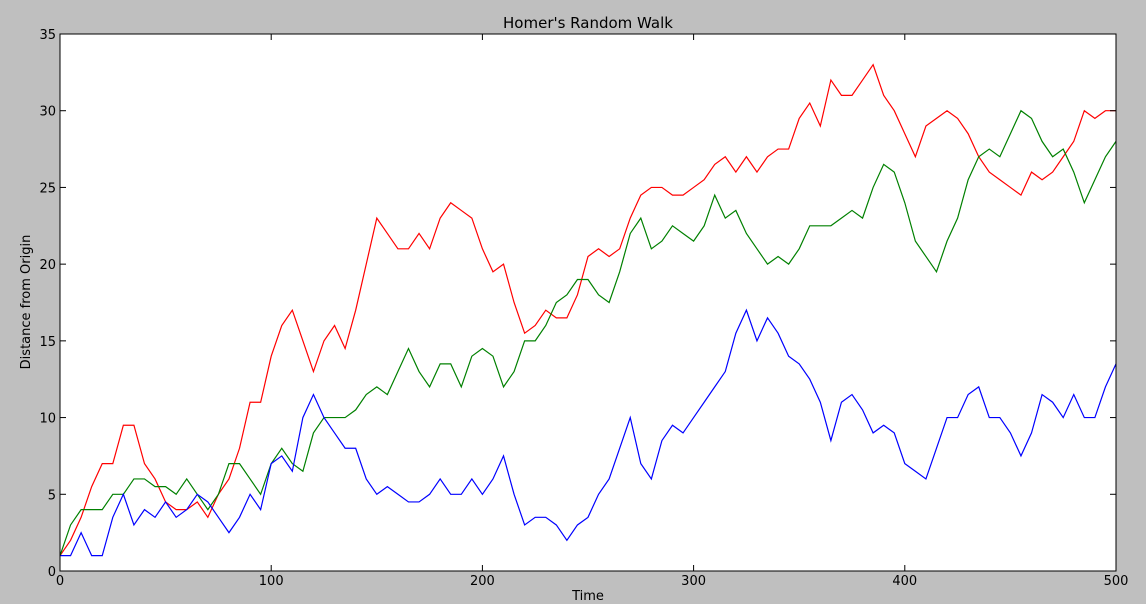 This screenshot has width=1146, height=604. Describe the element at coordinates (52, 495) in the screenshot. I see `y-tick-label: 5` at that location.